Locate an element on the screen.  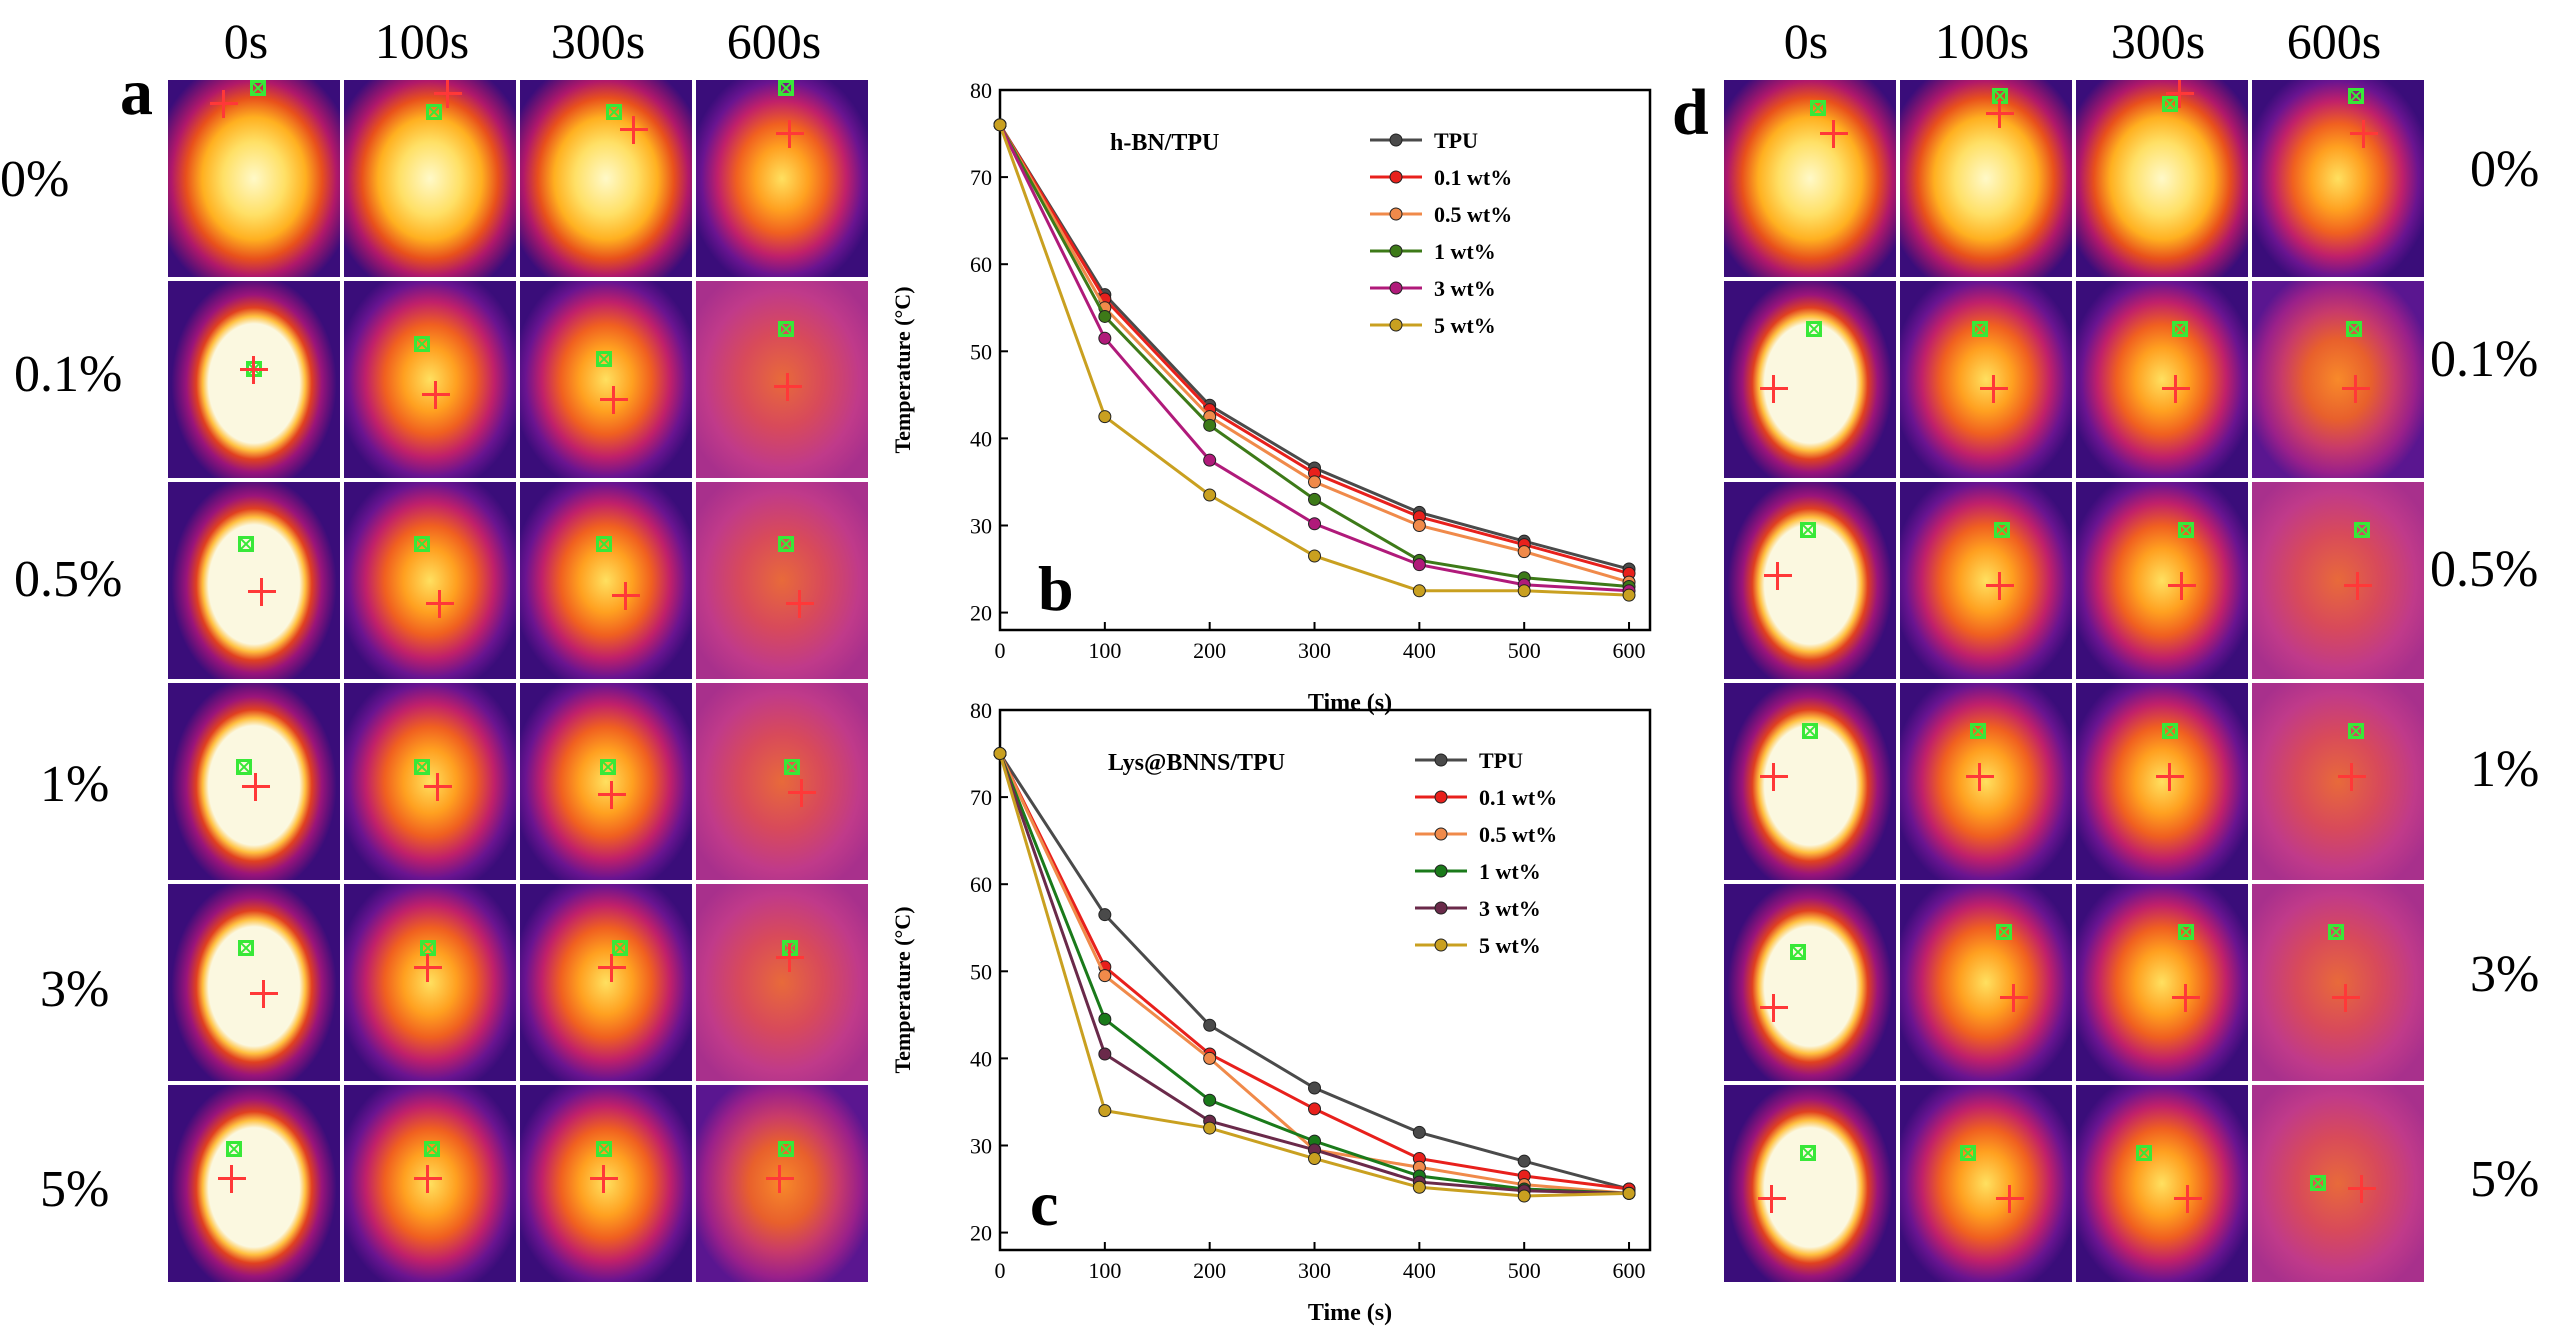
y-tick-label: 80 is located at coordinates (981, 710).